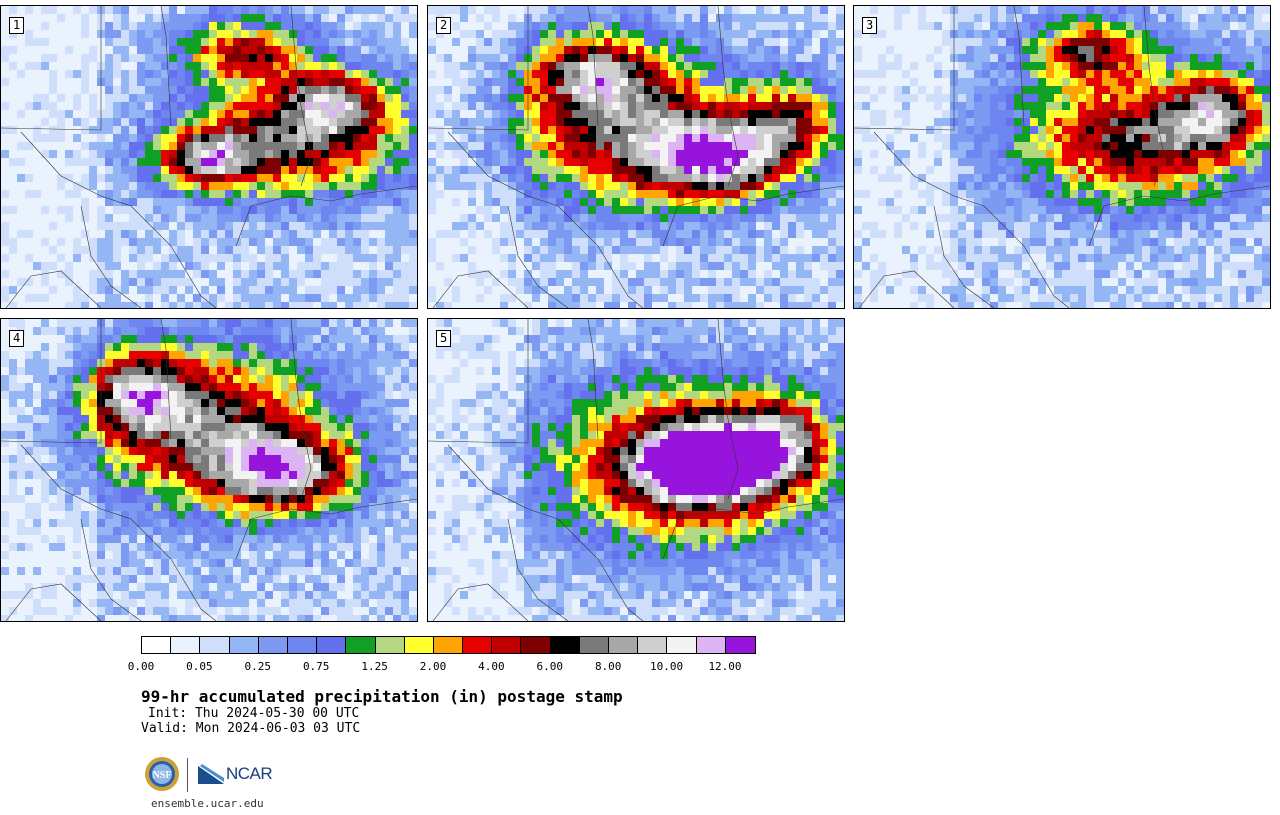  Describe the element at coordinates (249, 773) in the screenshot. I see `ncar-wordmark: NCAR` at that location.